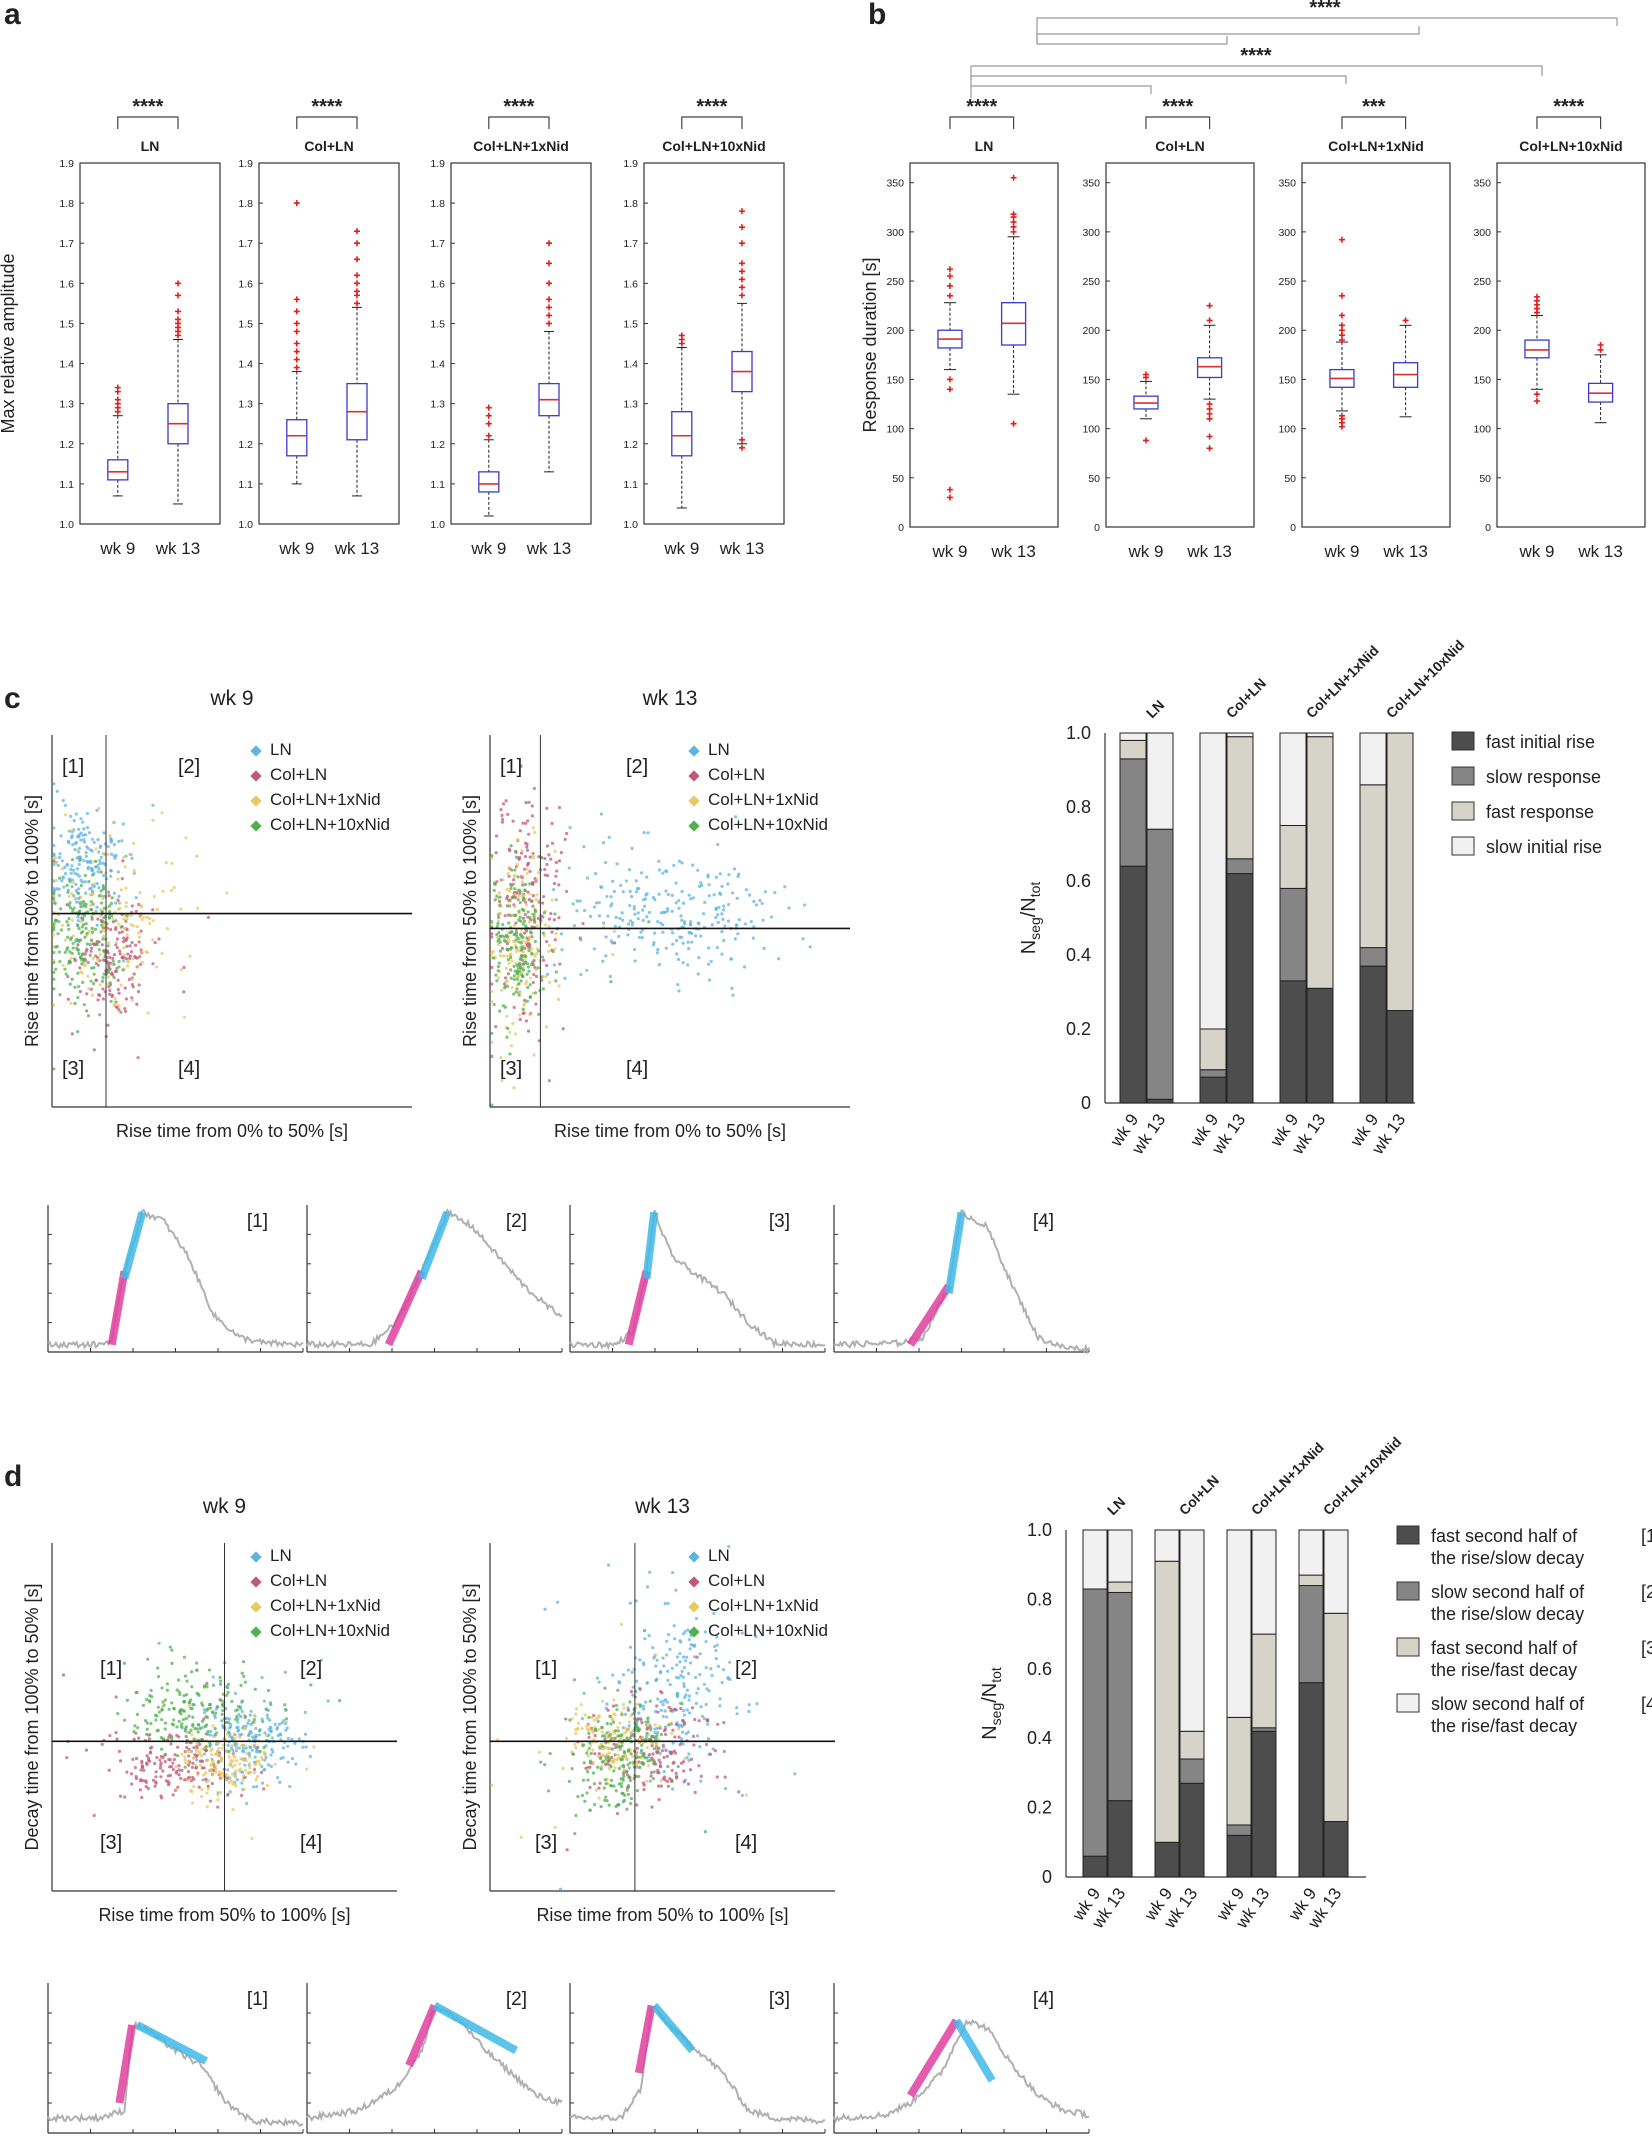  I want to click on legend-label: Col+LN+10xNid, so click(768, 1630).